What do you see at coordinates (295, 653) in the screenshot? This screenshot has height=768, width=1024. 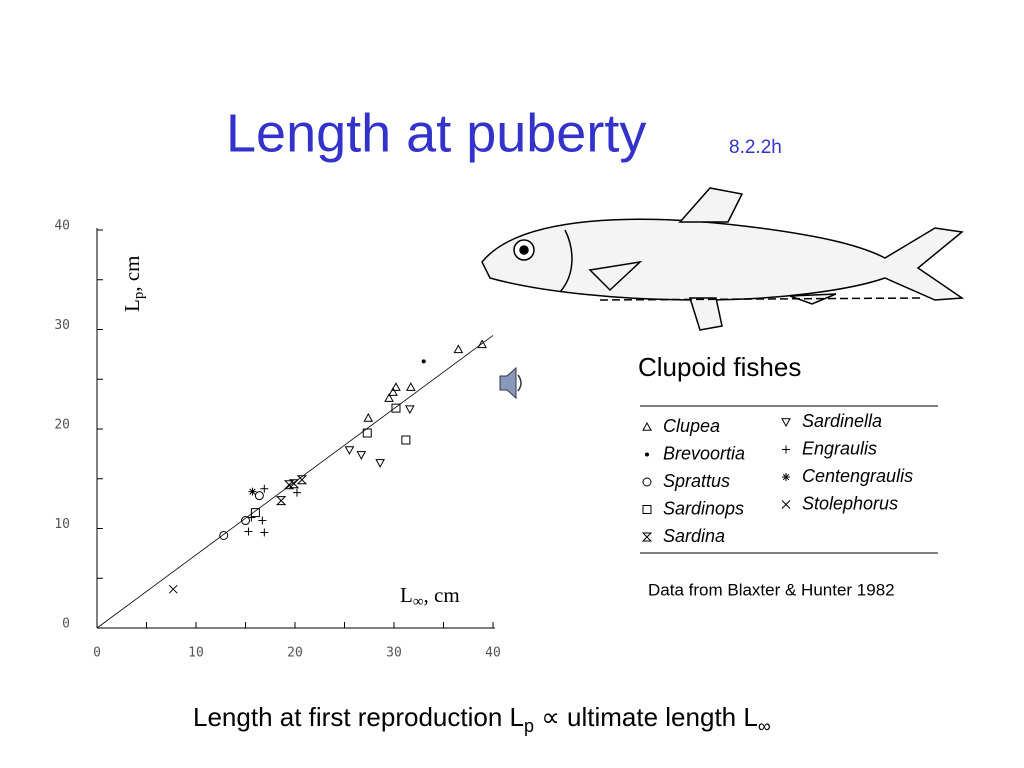 I see `x-tick-label: 20` at bounding box center [295, 653].